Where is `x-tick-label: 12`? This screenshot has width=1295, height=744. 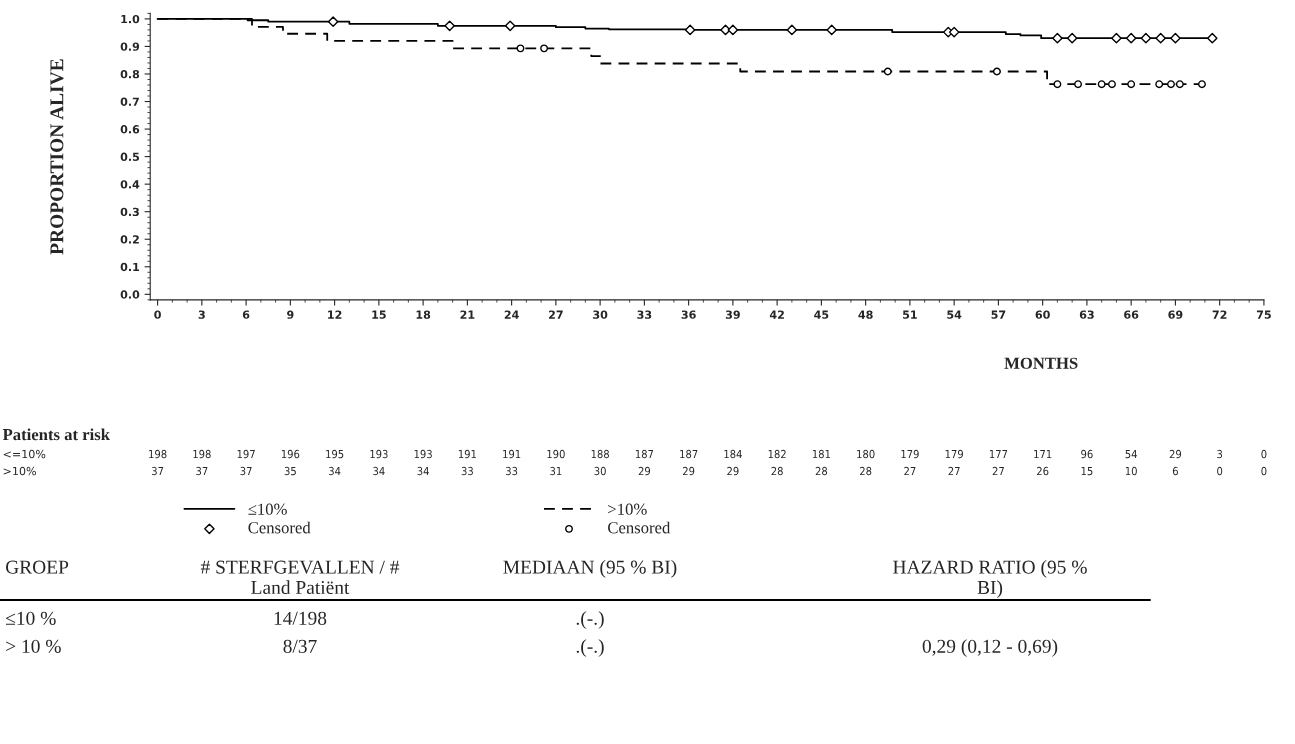
x-tick-label: 12 is located at coordinates (335, 314).